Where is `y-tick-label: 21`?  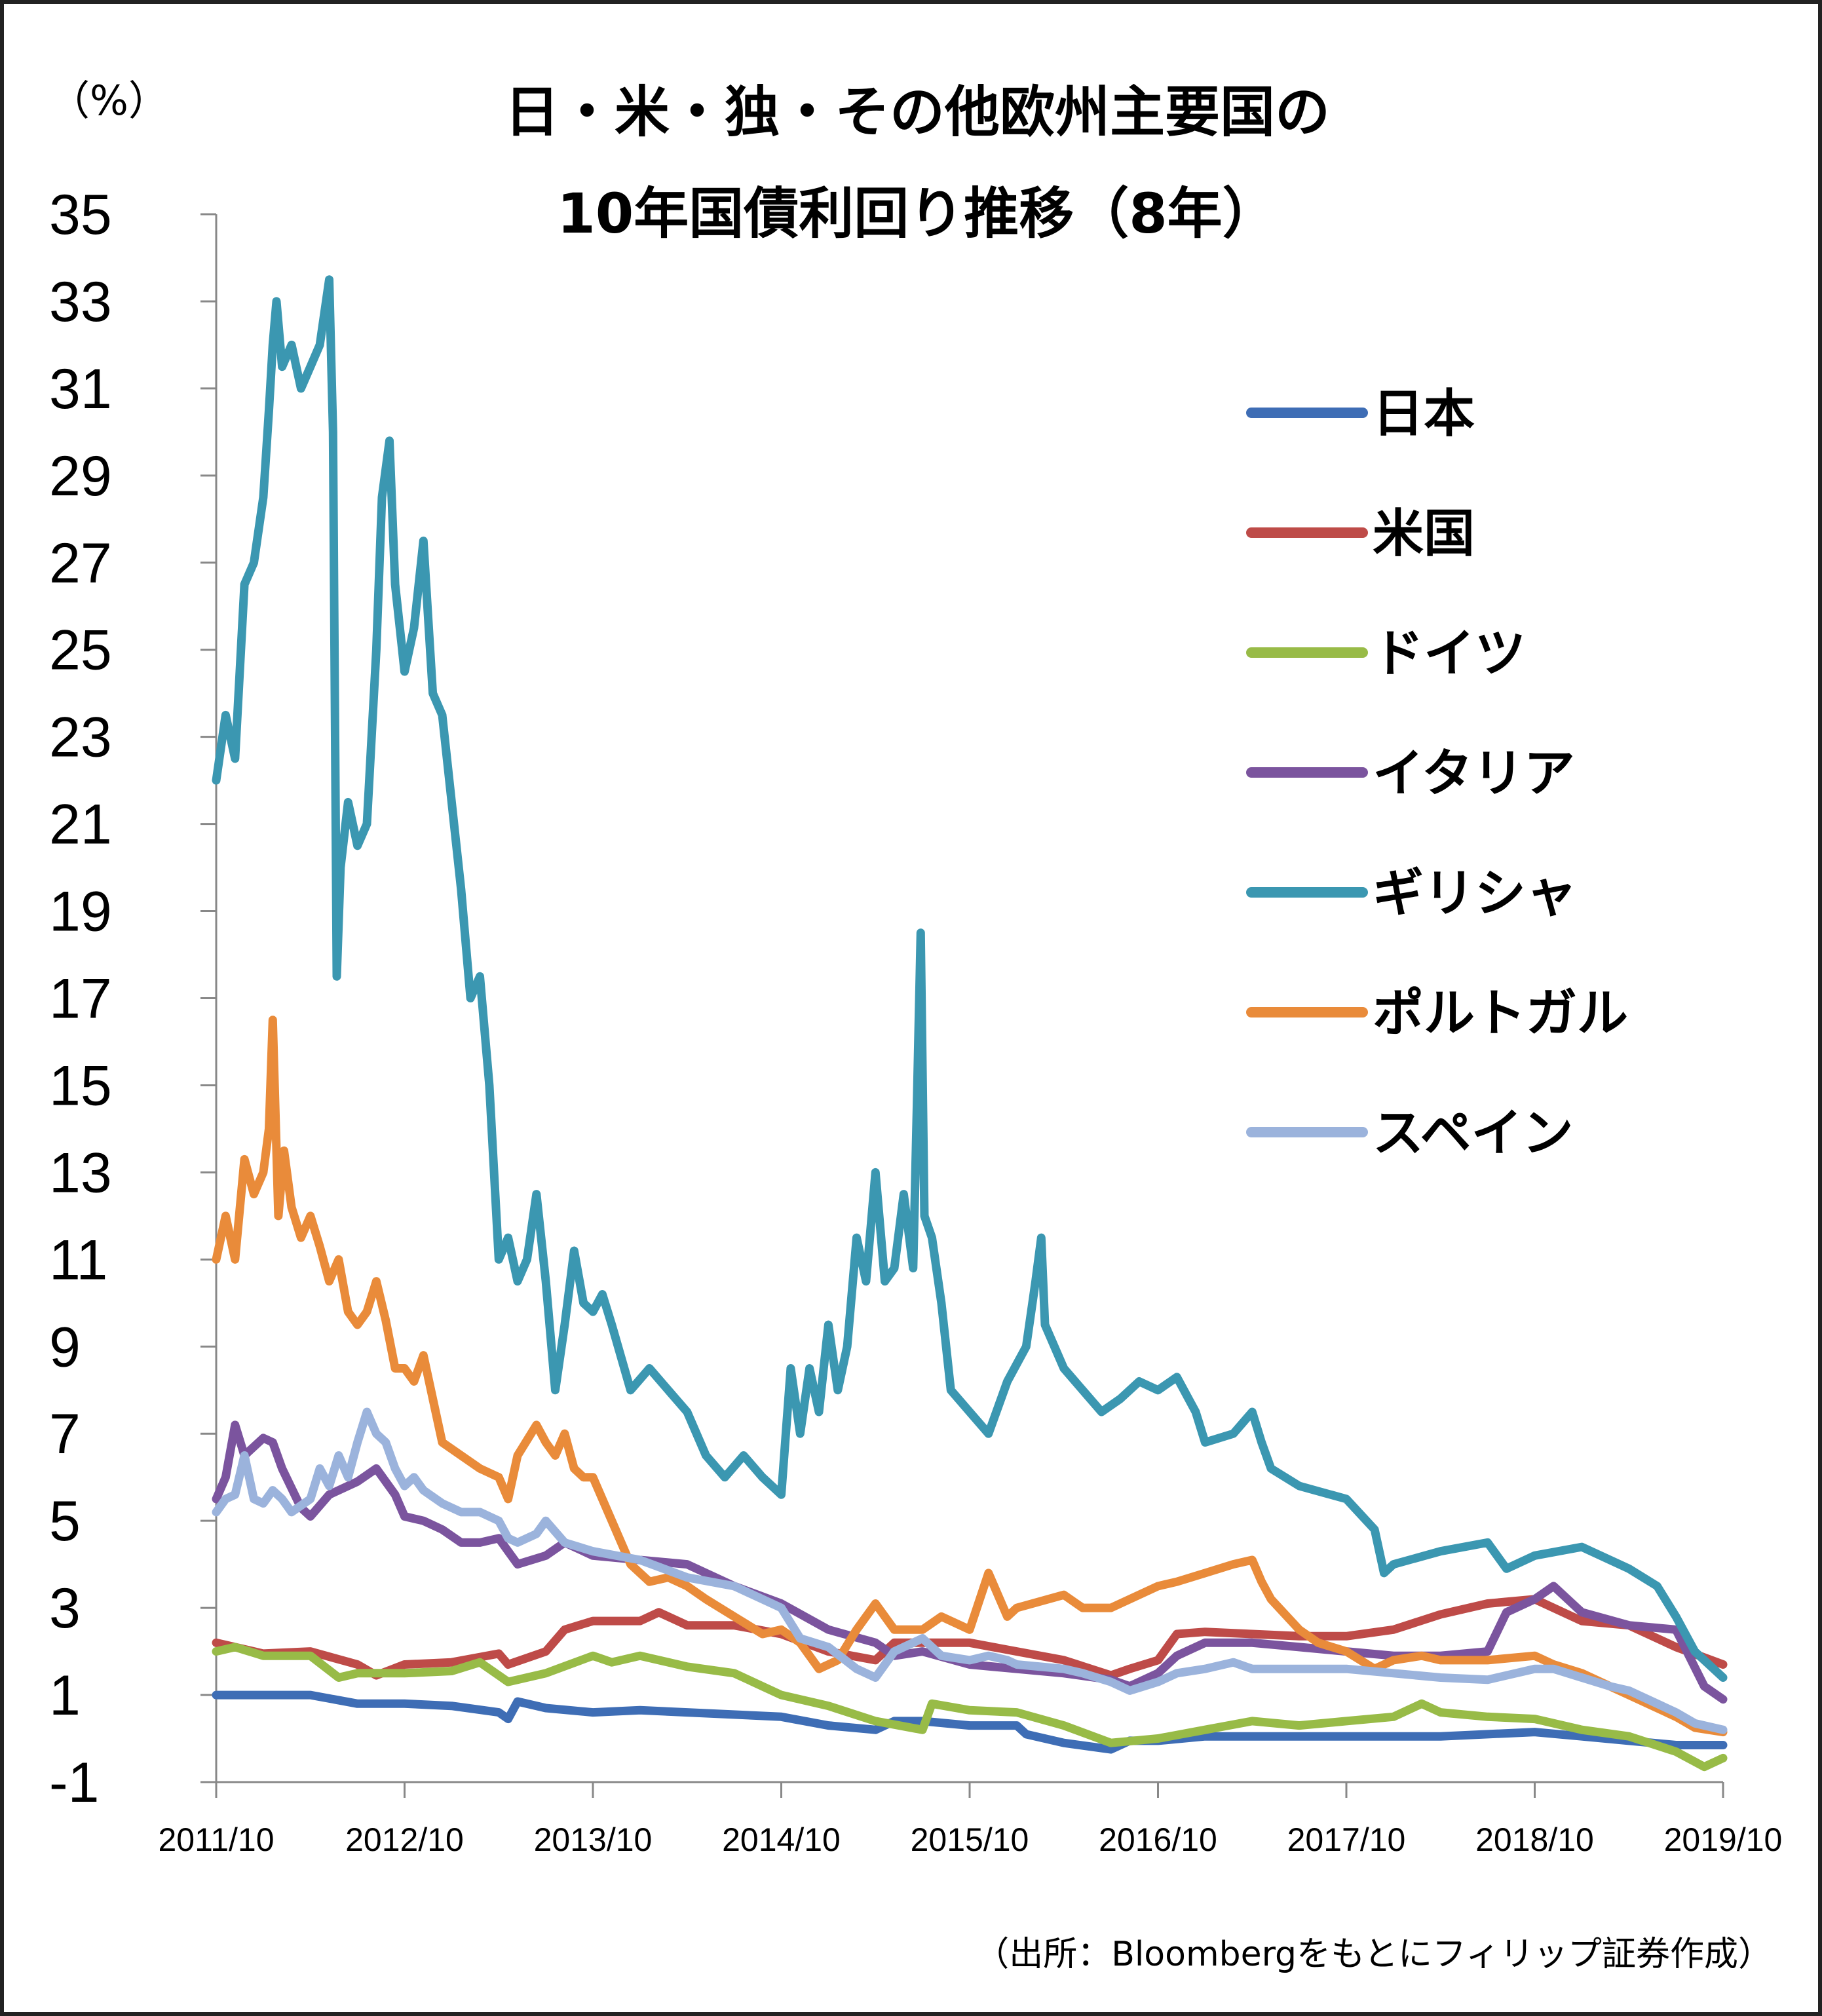
y-tick-label: 21 is located at coordinates (80, 824).